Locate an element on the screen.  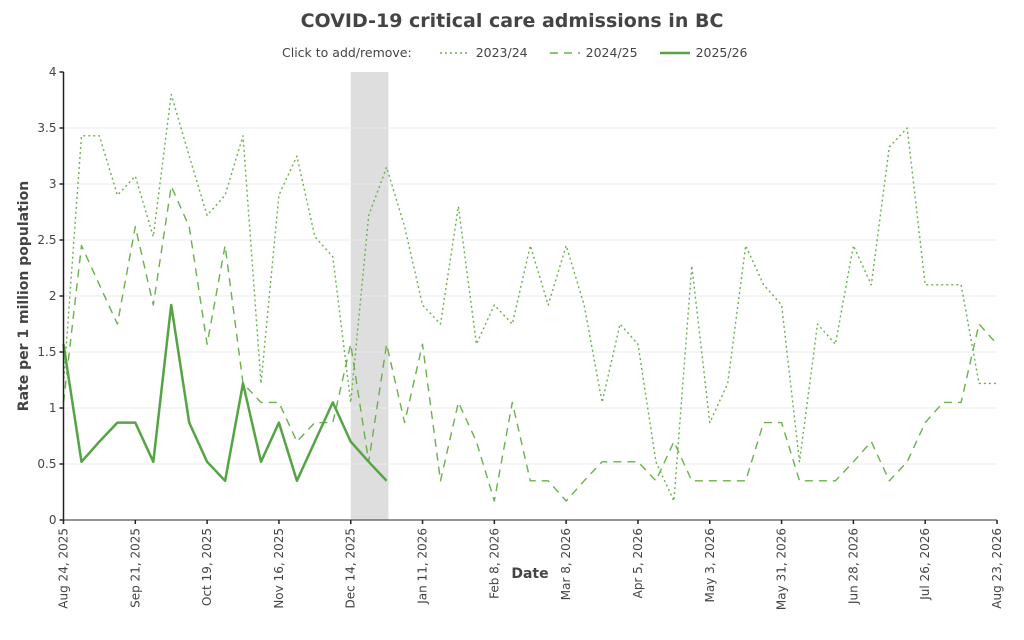
x-tick-label: Jul 26, 2026 is located at coordinates (925, 564).